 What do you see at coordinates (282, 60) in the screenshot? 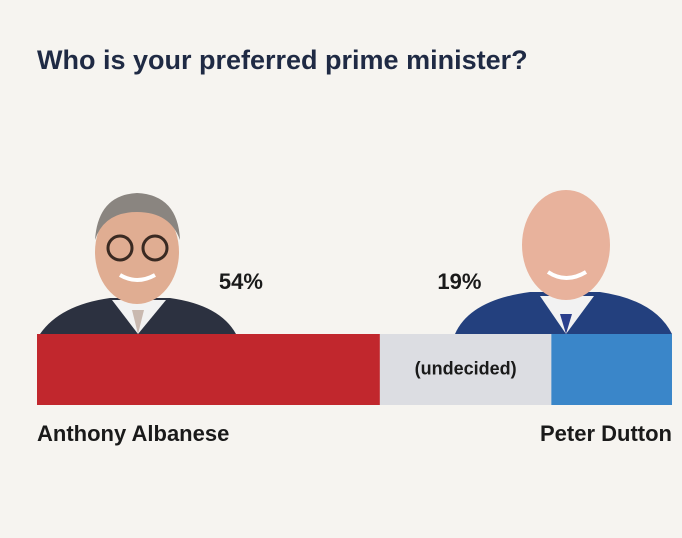
I see `chart-title: Who is your preferred prime minister?` at bounding box center [282, 60].